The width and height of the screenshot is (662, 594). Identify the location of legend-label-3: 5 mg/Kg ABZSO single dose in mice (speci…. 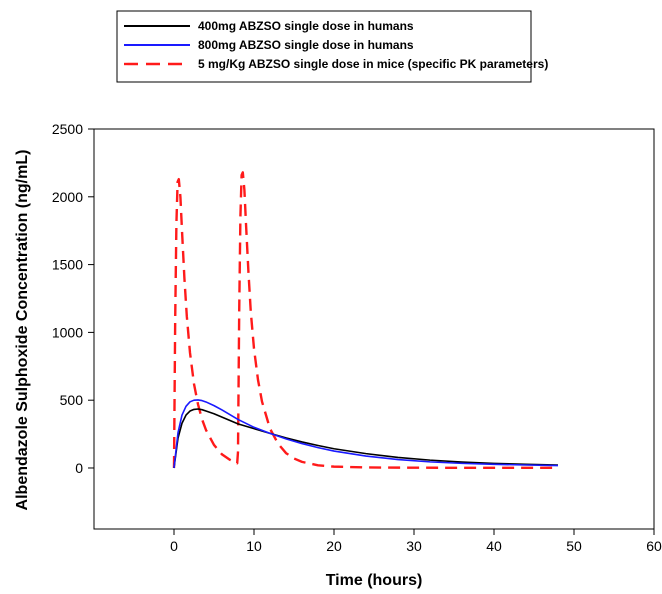
(373, 64).